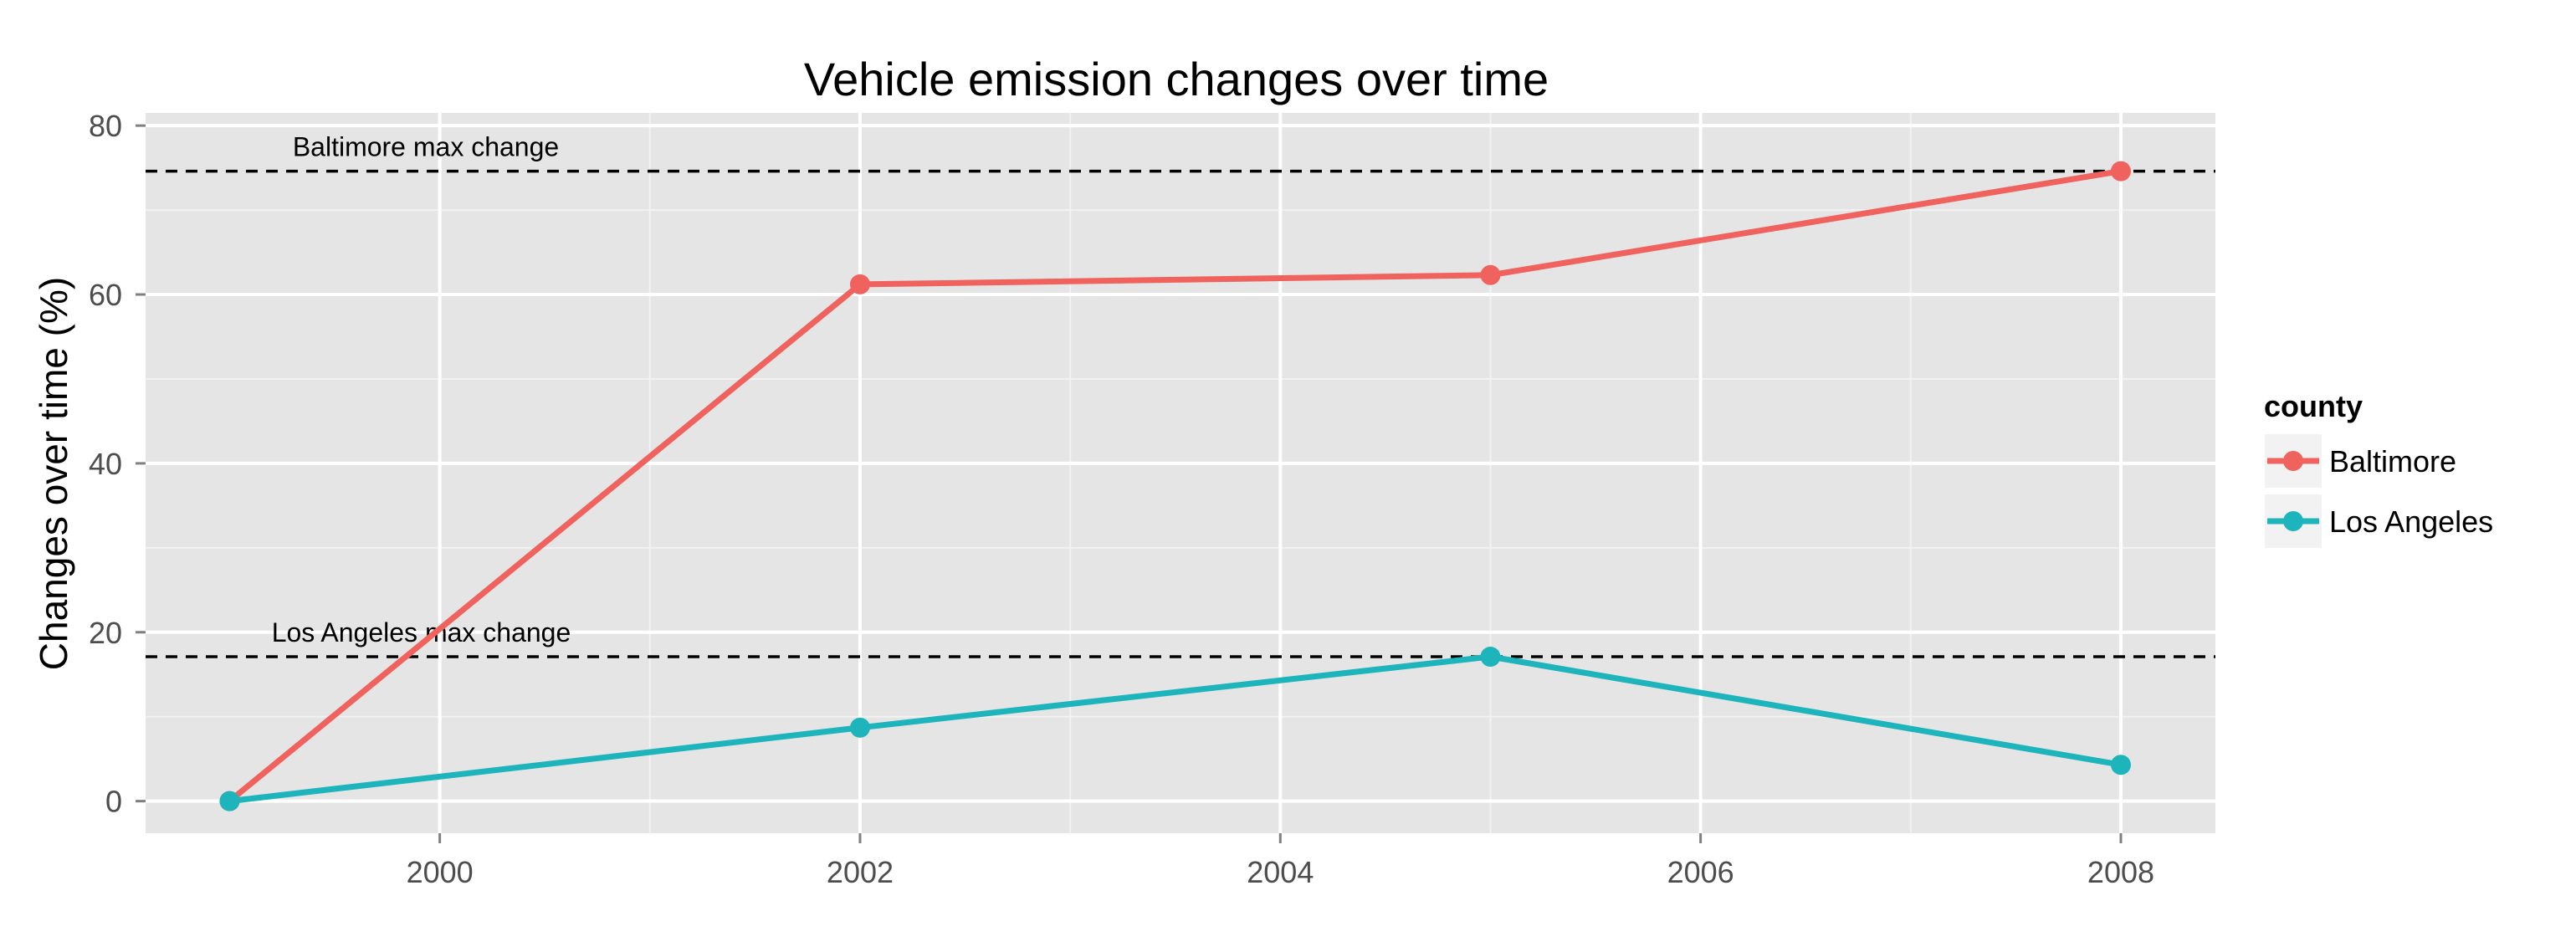  What do you see at coordinates (54, 473) in the screenshot?
I see `y-axis-label: Changes over time (%)` at bounding box center [54, 473].